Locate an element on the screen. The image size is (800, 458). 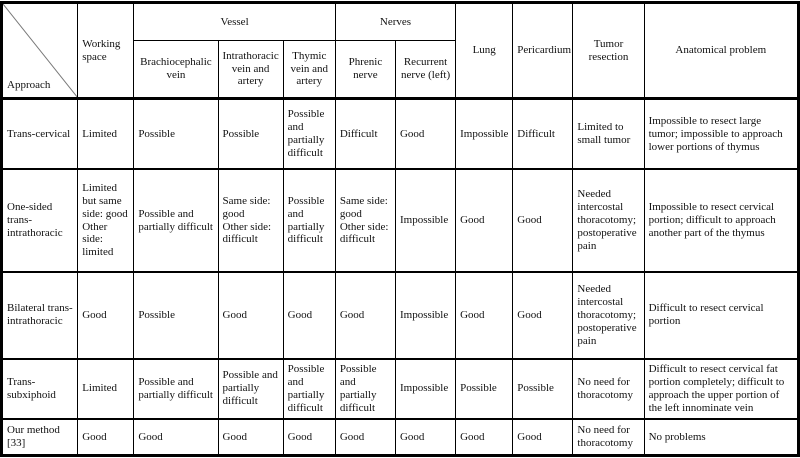
cell-phrenic-nerve: Difficult is located at coordinates (365, 134).